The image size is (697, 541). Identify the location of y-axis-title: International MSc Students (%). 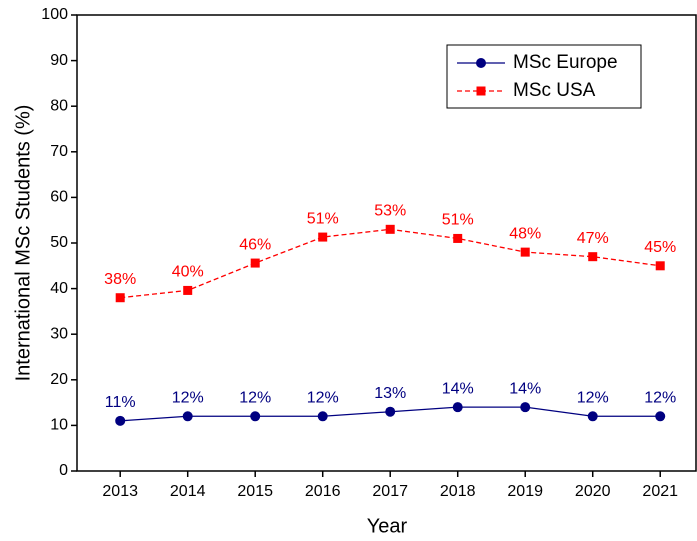
(23, 243).